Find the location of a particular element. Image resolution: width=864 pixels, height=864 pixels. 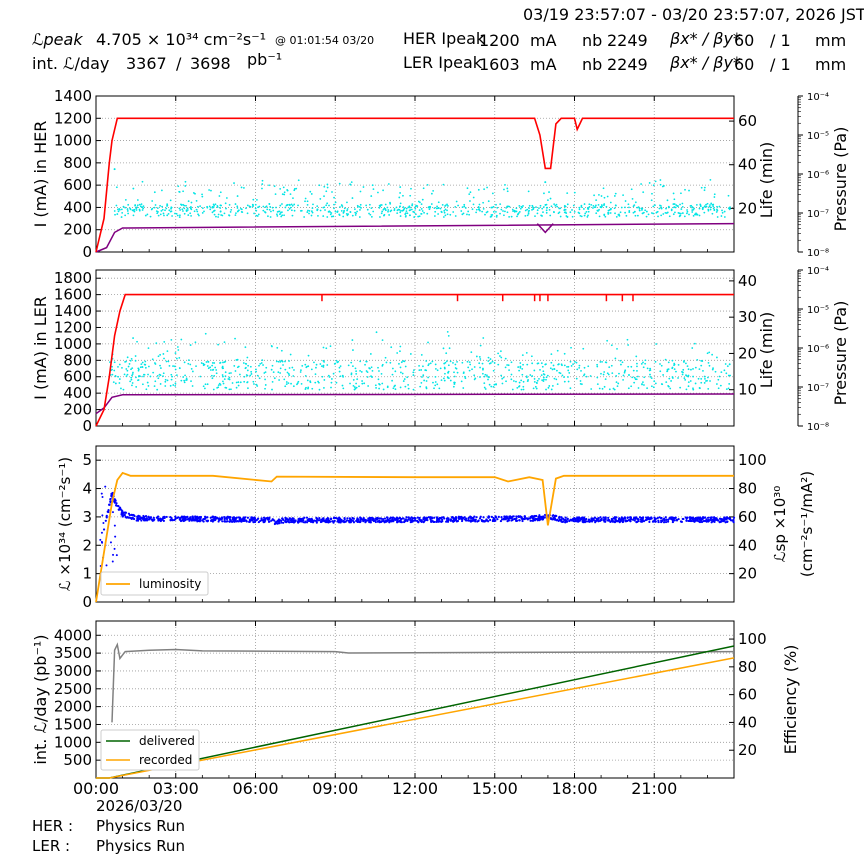

recorded-line is located at coordinates (415, 718).